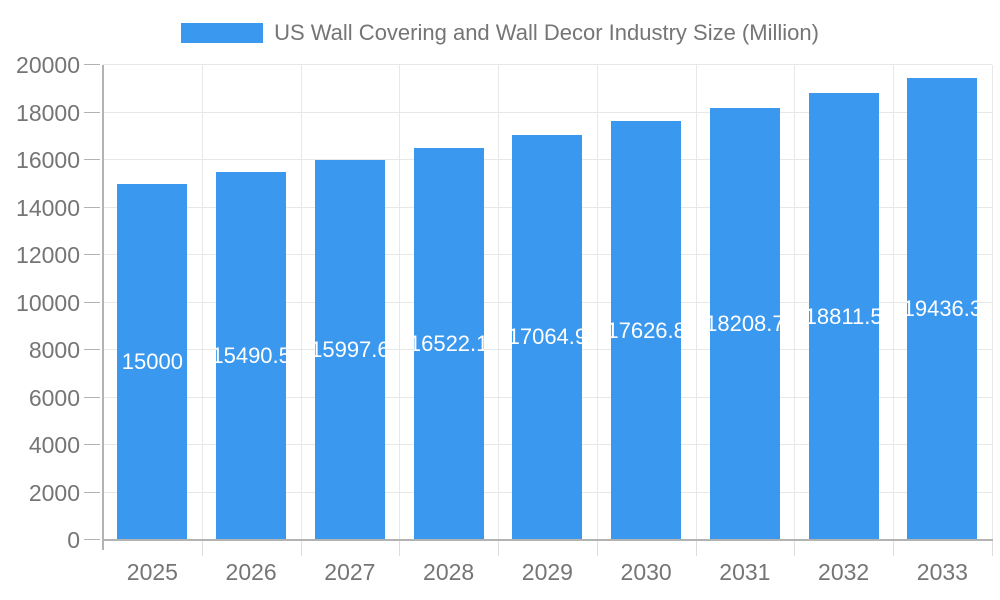 The height and width of the screenshot is (600, 1000). Describe the element at coordinates (48, 112) in the screenshot. I see `y-axis-label: 18000` at that location.